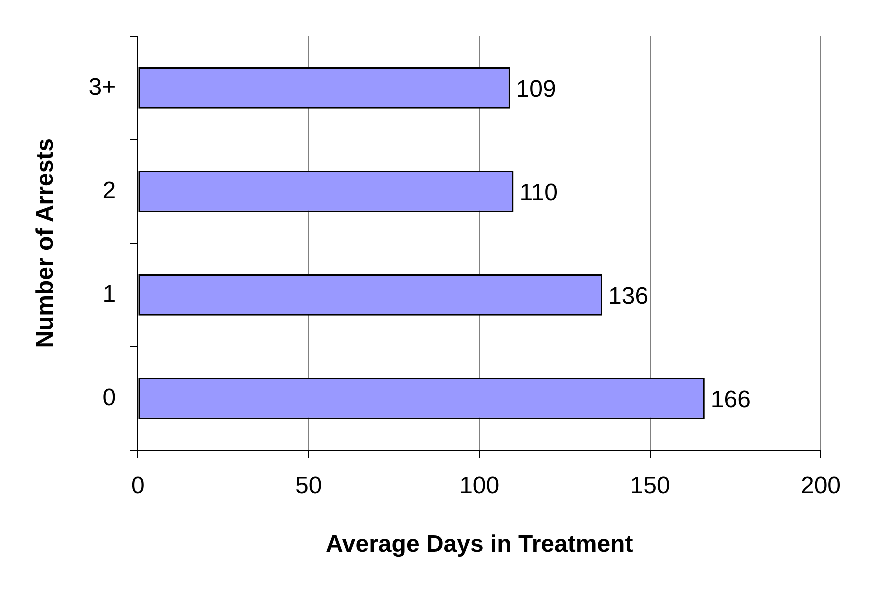 This screenshot has height=590, width=871. Describe the element at coordinates (821, 486) in the screenshot. I see `x-tick-label: 200` at that location.